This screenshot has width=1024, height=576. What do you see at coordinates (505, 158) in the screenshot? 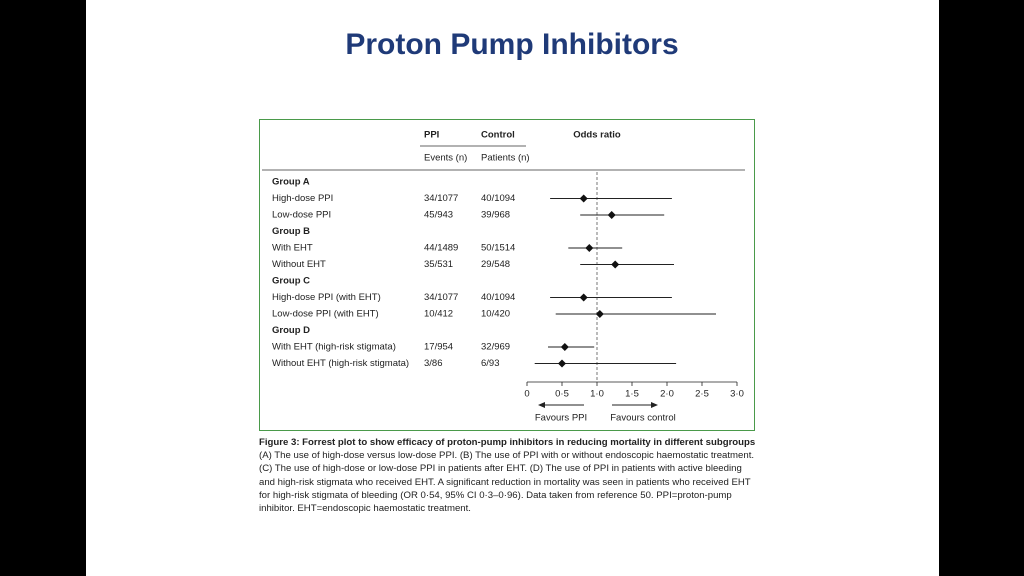
I see `subheader: Patients (n)` at bounding box center [505, 158].